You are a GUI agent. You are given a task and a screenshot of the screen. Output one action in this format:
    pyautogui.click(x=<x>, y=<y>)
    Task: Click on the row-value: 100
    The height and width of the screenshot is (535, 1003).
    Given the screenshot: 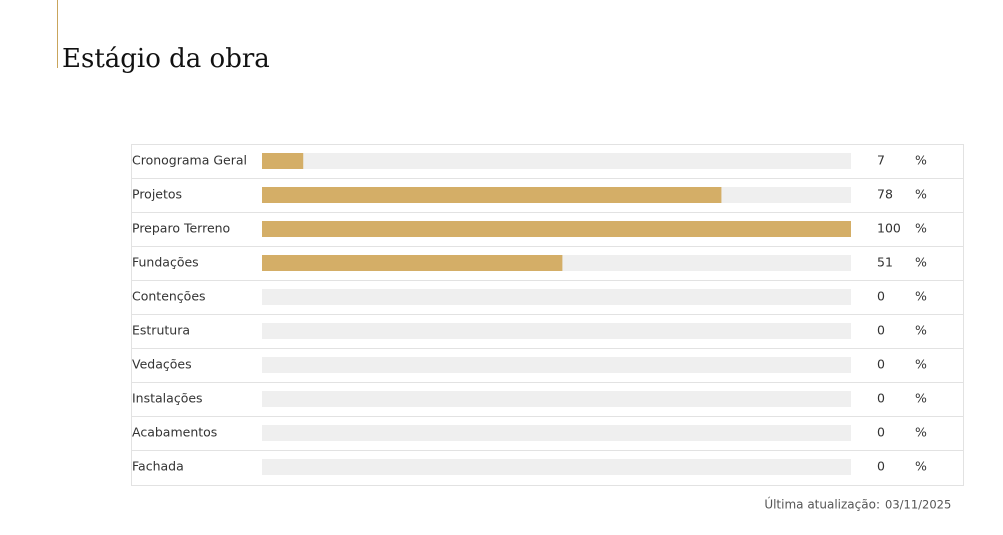 What is the action you would take?
    pyautogui.click(x=889, y=228)
    